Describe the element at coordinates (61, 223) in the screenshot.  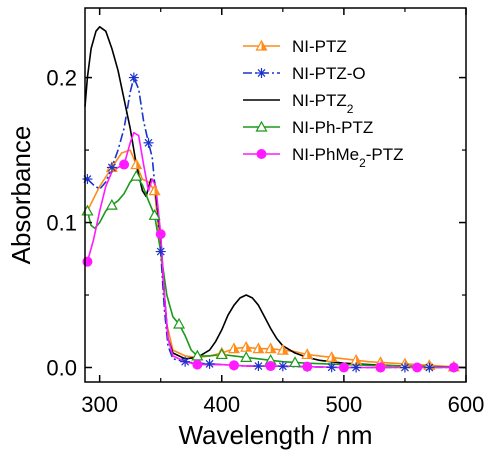
I see `y-tick-label: 0.1` at that location.